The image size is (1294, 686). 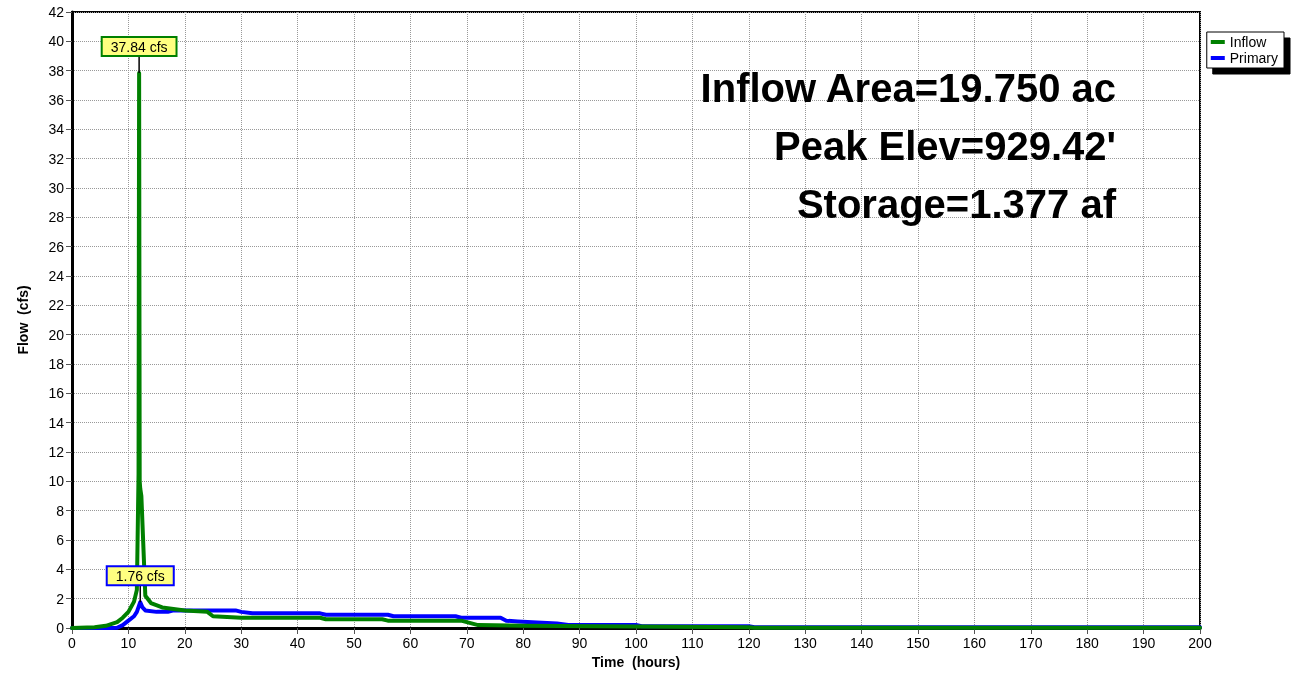 I want to click on x-tick-label: 150, so click(x=918, y=643).